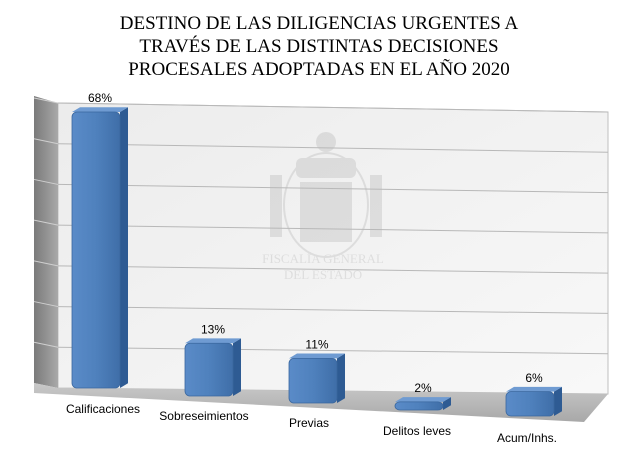 This screenshot has width=638, height=472. I want to click on svg-text: DEL ESTADO, so click(323, 274).